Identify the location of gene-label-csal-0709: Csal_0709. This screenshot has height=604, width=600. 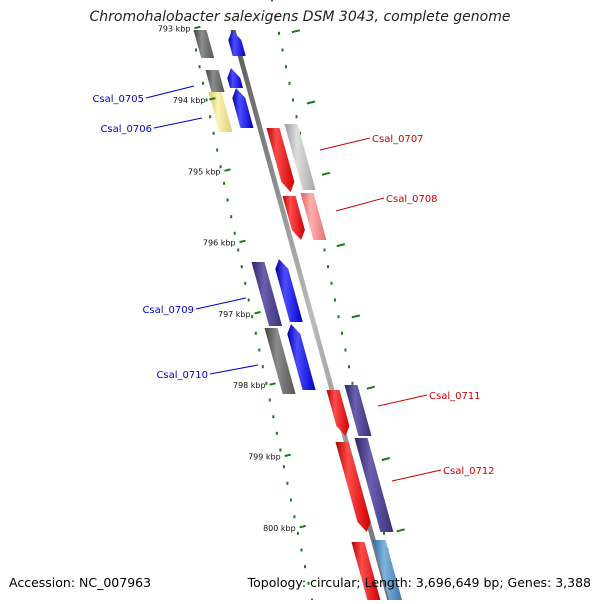
(168, 310).